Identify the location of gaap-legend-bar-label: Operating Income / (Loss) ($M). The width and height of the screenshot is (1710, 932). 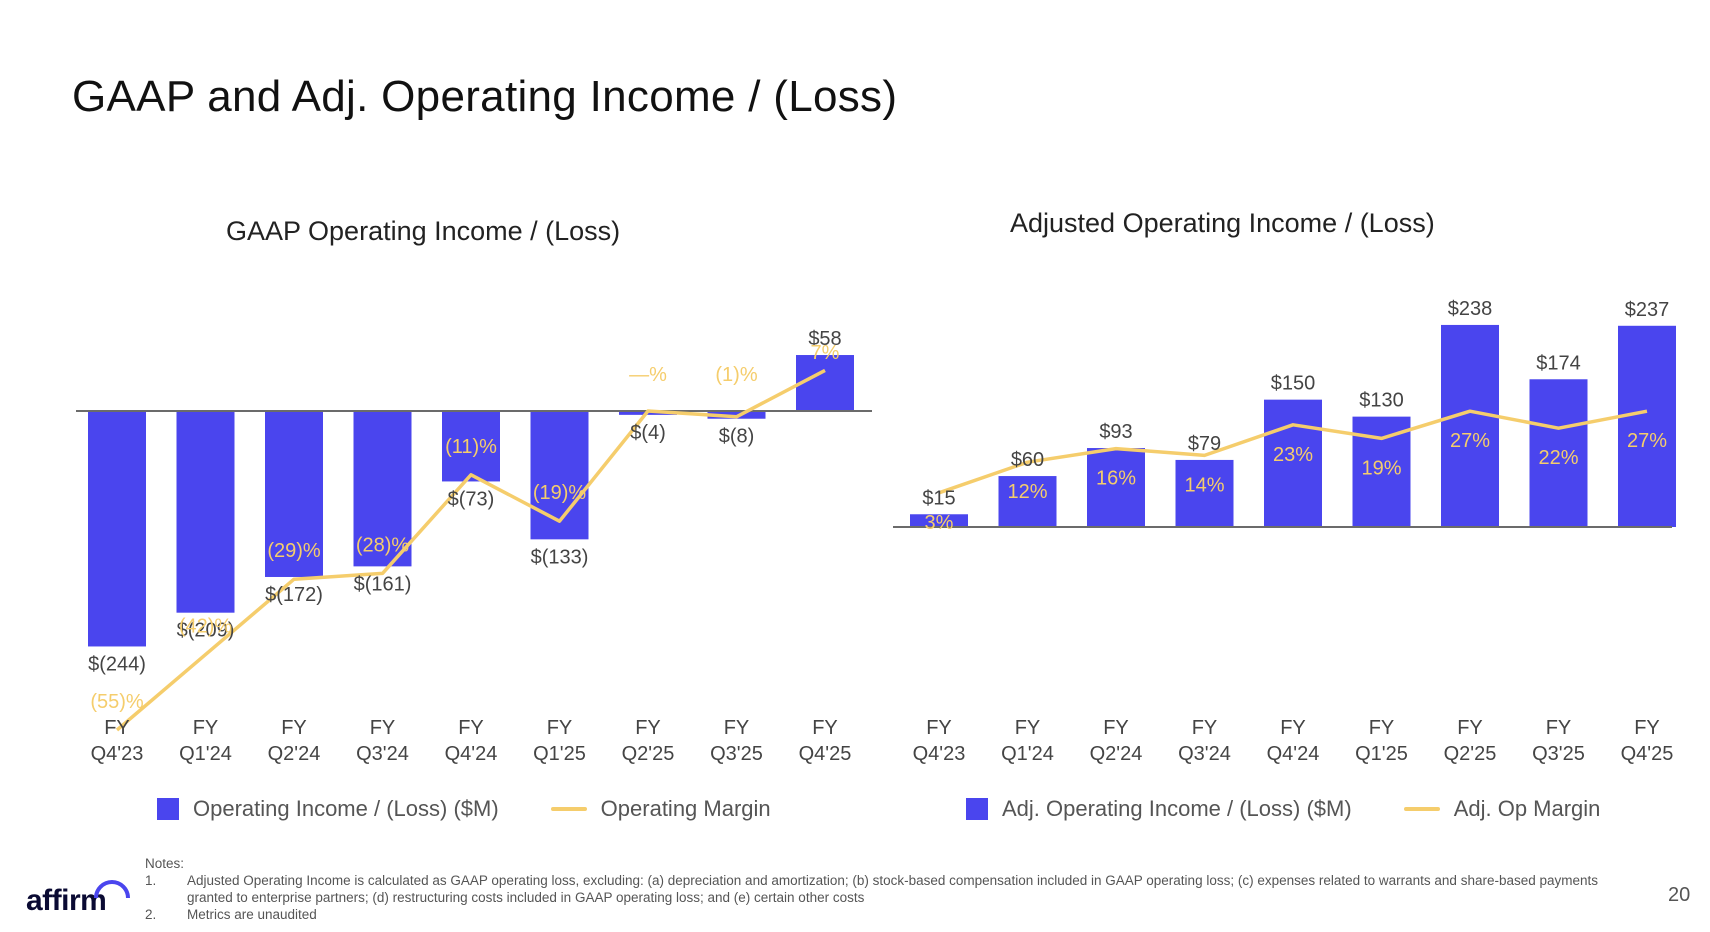
(346, 808).